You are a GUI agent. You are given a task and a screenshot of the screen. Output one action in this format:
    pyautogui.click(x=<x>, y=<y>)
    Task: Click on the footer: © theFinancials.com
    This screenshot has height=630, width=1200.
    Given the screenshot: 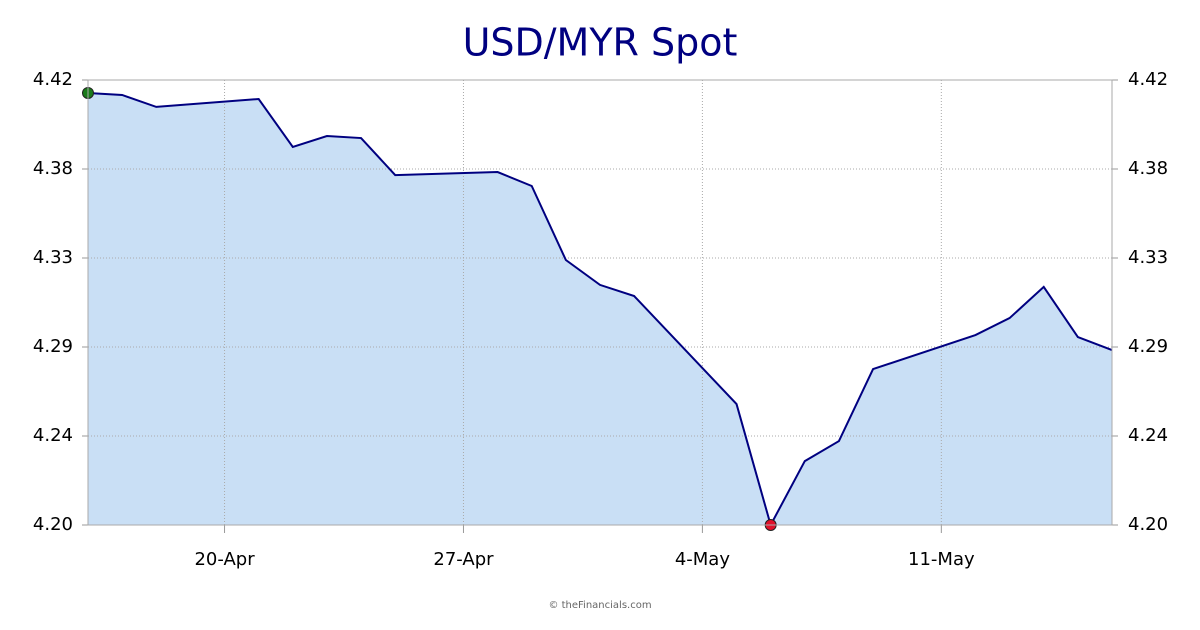 What is the action you would take?
    pyautogui.click(x=599, y=605)
    